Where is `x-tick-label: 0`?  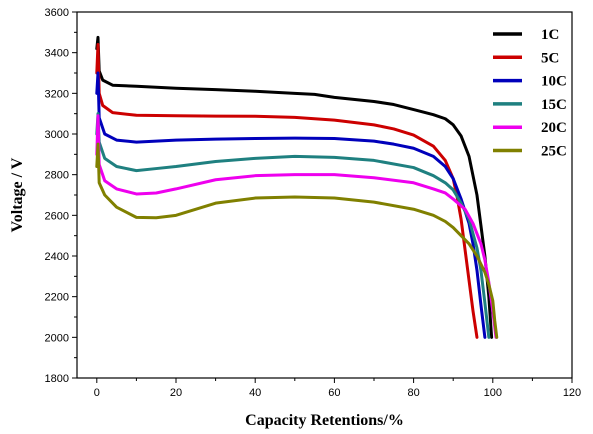
x-tick-label: 0 is located at coordinates (97, 393).